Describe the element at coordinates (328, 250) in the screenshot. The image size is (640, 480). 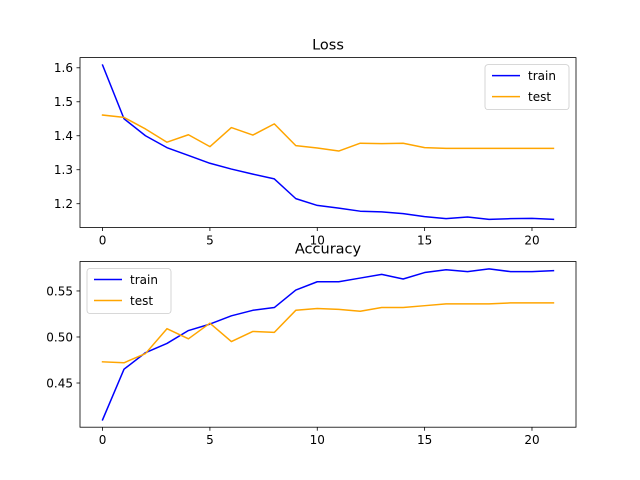
I see `chart-title: Accuracy` at that location.